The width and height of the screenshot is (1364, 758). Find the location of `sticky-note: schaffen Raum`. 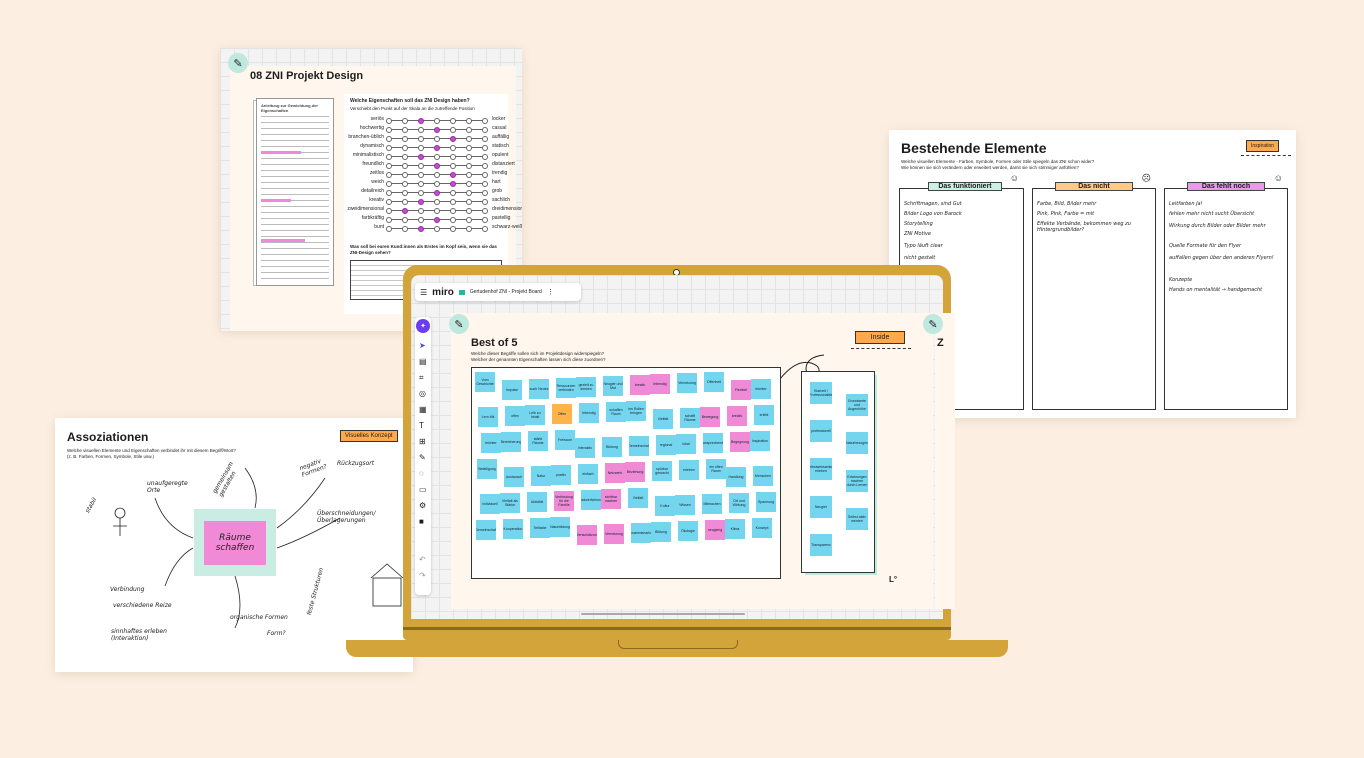

sticky-note: schaffen Raum is located at coordinates (616, 412).